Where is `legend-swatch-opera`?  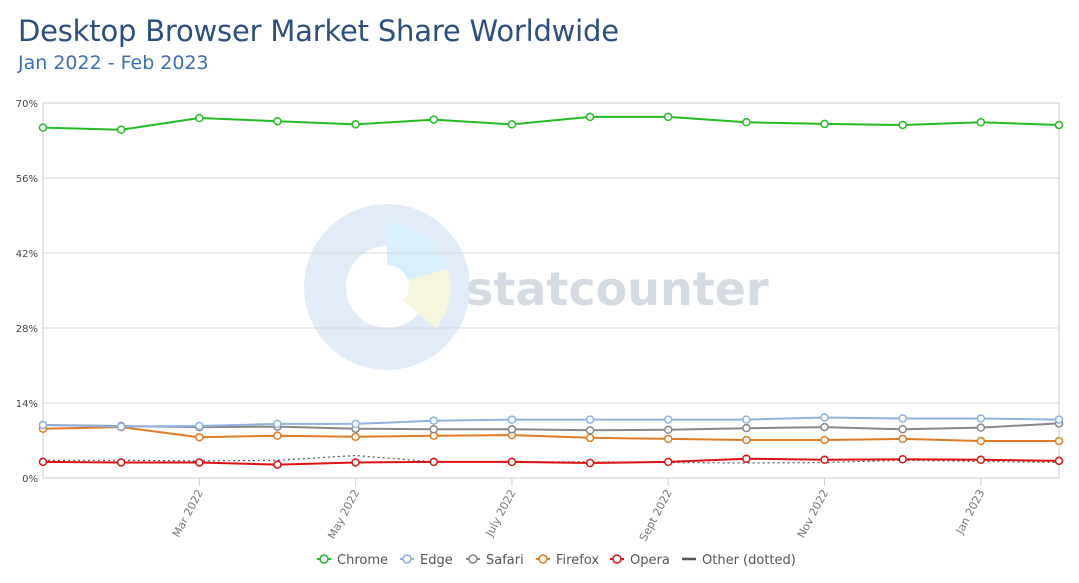
legend-swatch-opera is located at coordinates (617, 559).